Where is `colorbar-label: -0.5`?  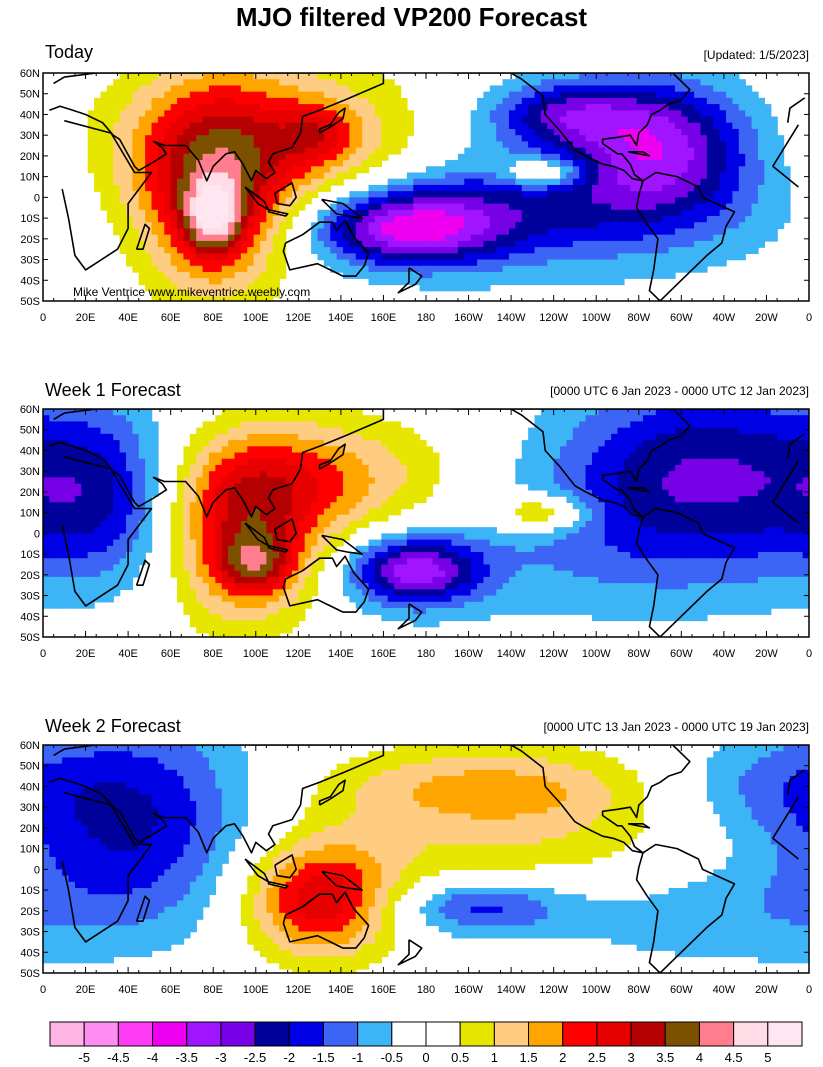 colorbar-label: -0.5 is located at coordinates (392, 1057).